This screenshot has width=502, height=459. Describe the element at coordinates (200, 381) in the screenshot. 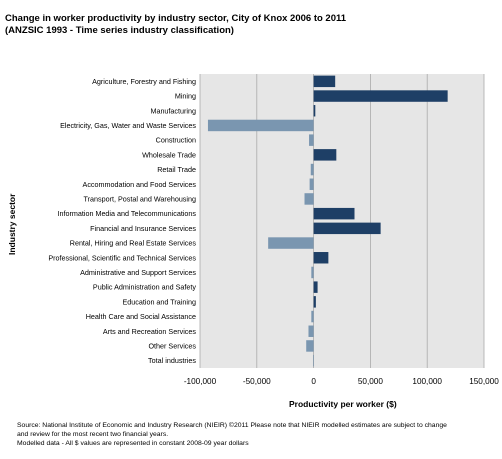

I see `x-tick-label: -100,000` at that location.